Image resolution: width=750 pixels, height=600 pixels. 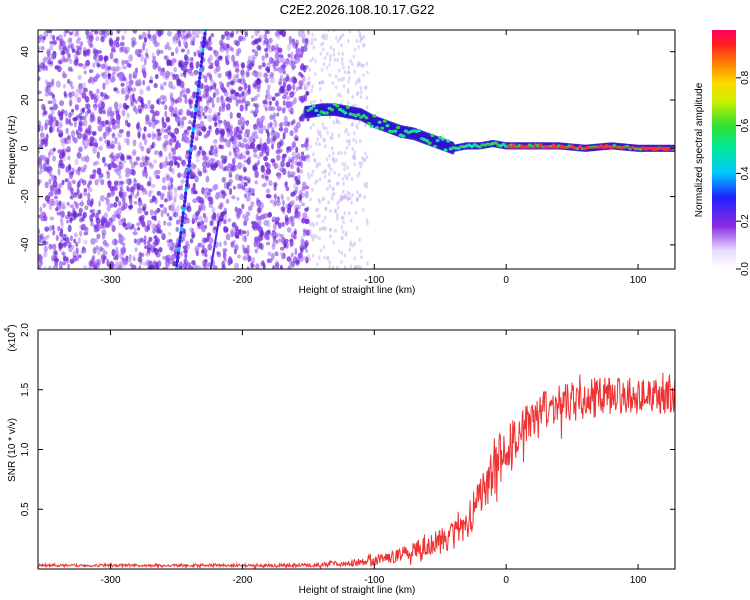 I want to click on x-tick-label: -300, so click(x=111, y=280).